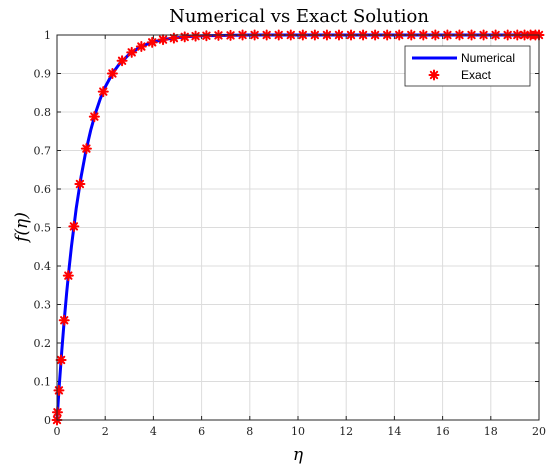 This screenshot has width=550, height=469. I want to click on legend-numerical-label: Numerical, so click(488, 58).